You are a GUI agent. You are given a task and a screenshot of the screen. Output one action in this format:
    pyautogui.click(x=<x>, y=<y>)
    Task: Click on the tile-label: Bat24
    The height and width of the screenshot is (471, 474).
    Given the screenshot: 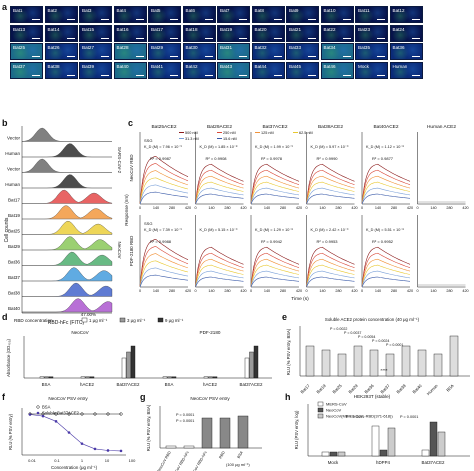 What is the action you would take?
    pyautogui.click(x=398, y=29)
    